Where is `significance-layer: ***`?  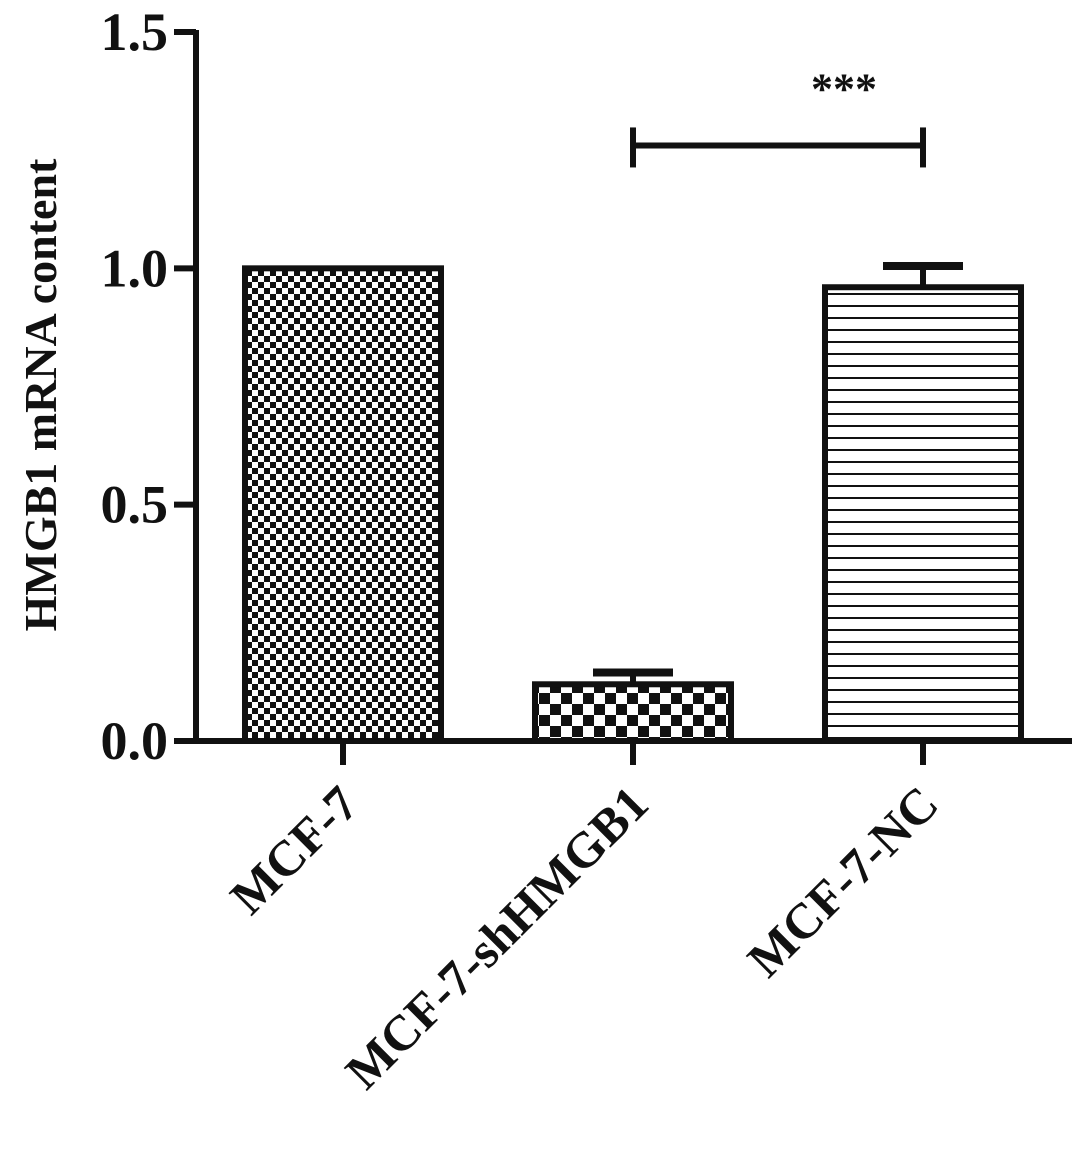
significance-layer: *** is located at coordinates (778, 116).